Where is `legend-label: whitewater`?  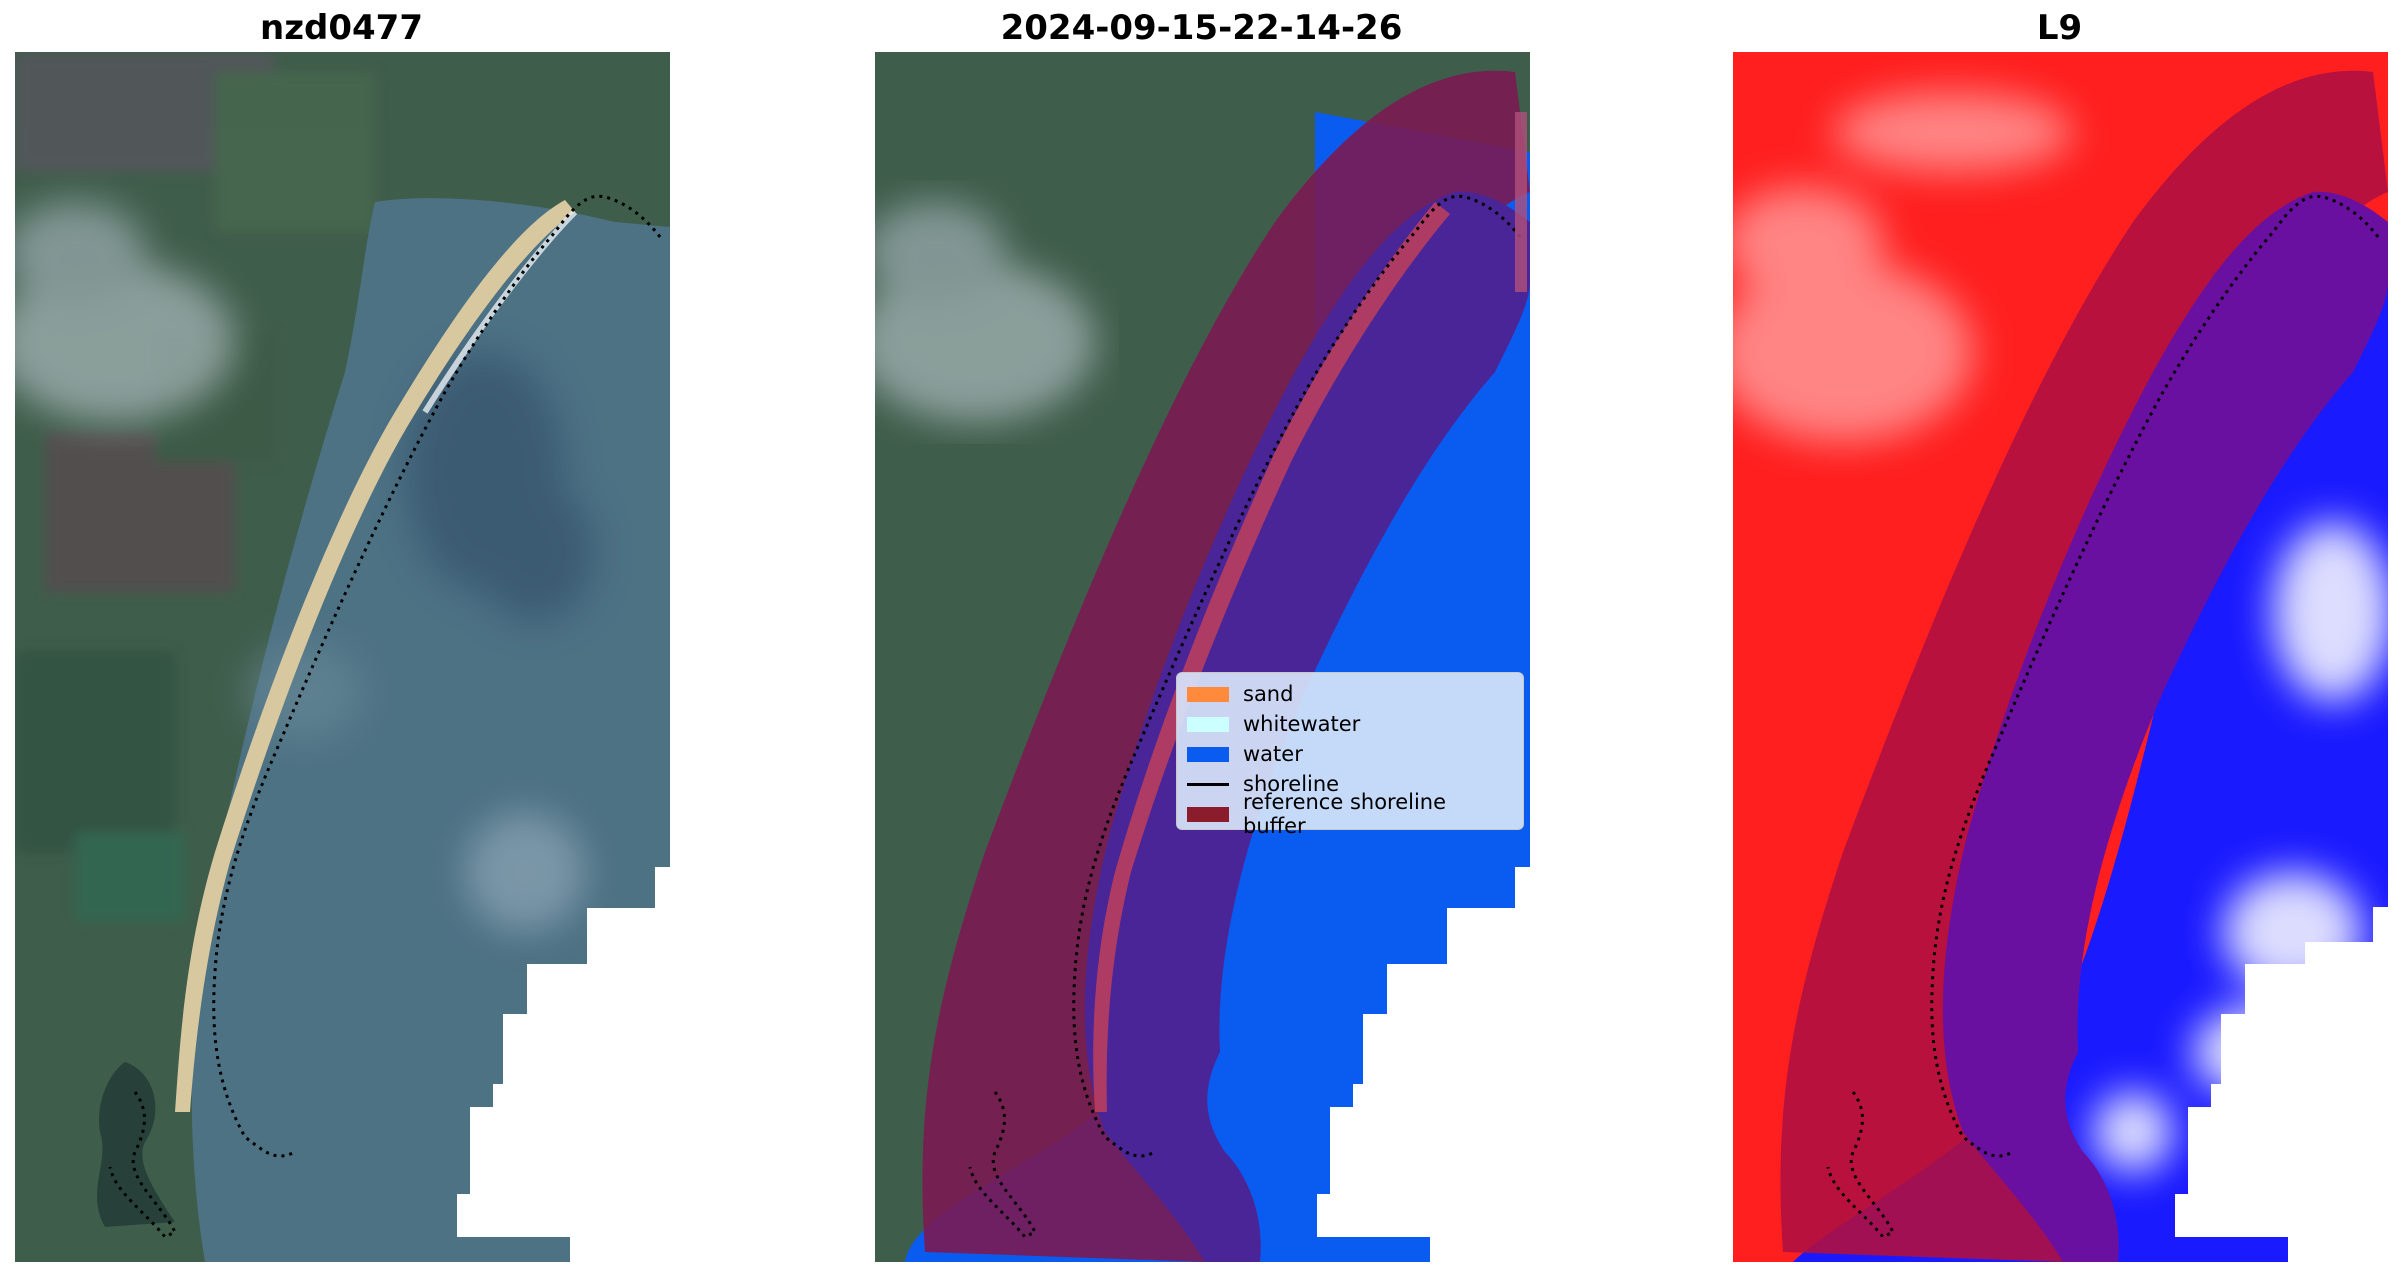 legend-label: whitewater is located at coordinates (1302, 724).